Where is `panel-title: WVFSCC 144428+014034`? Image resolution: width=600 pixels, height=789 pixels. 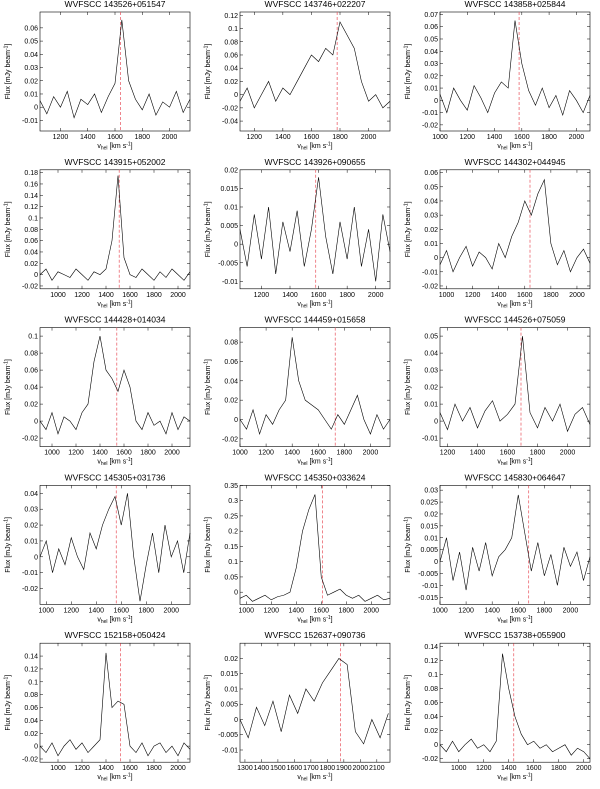 panel-title: WVFSCC 144428+014034 is located at coordinates (115, 320).